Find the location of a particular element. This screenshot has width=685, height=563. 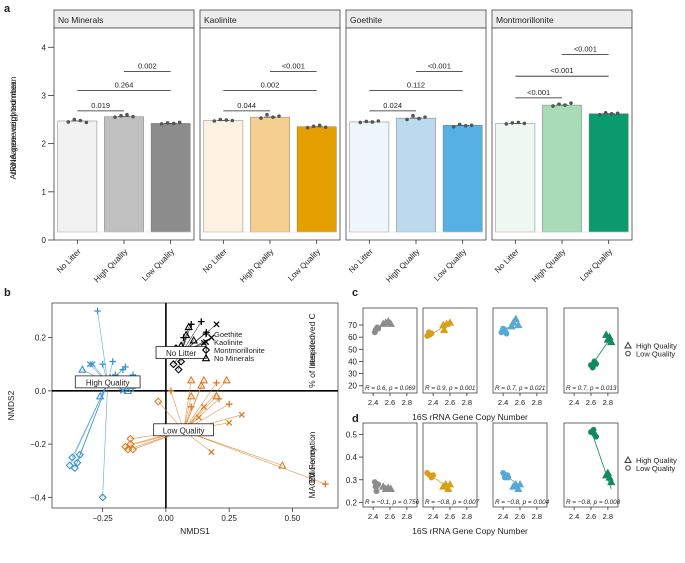

panel-c-legend-key is located at coordinates (628, 345).